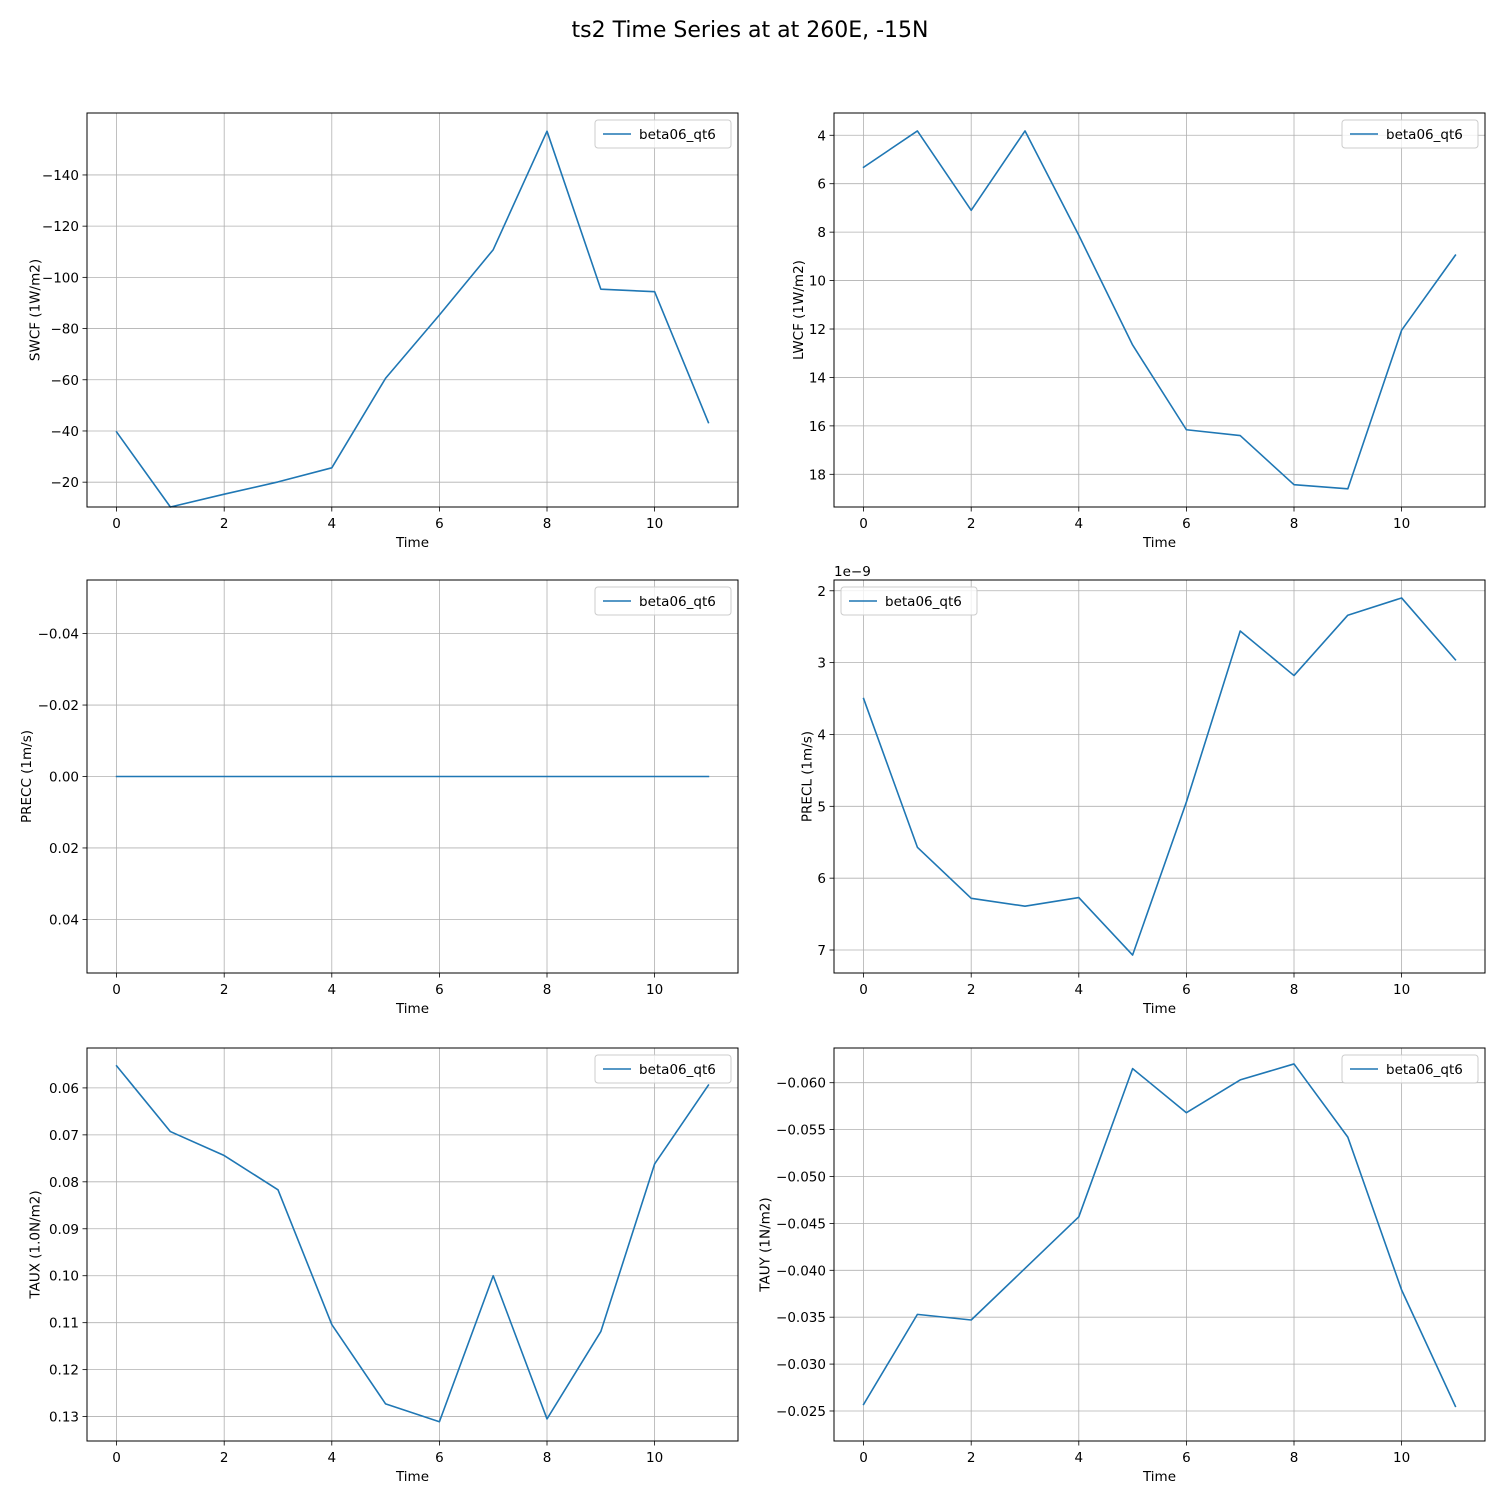 The width and height of the screenshot is (1500, 1500). I want to click on y-tick-label: −140, so click(60, 176).